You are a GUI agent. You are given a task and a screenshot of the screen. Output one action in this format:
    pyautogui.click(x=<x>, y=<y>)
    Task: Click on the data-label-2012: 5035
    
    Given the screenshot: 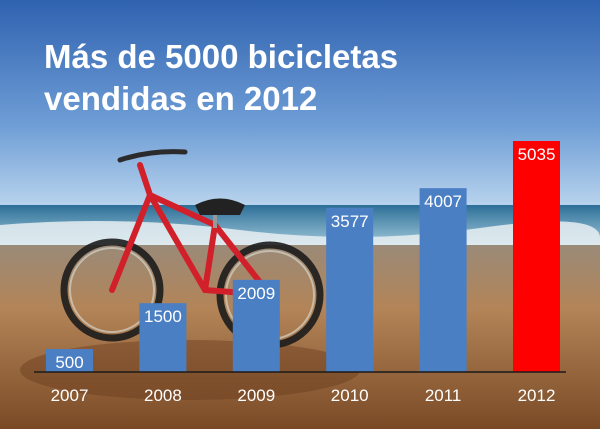 What is the action you would take?
    pyautogui.click(x=537, y=154)
    